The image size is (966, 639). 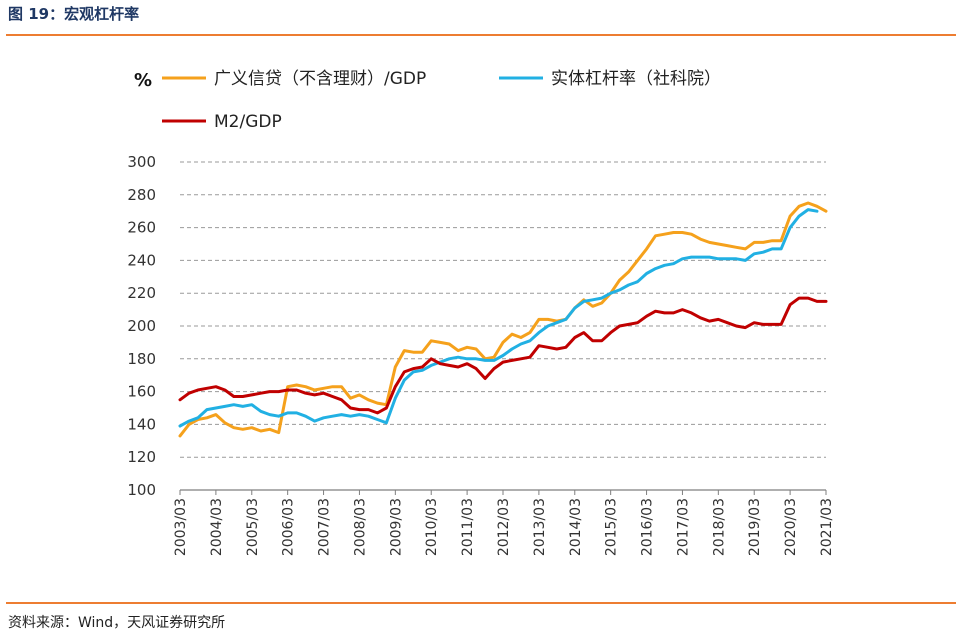 What do you see at coordinates (481, 35) in the screenshot?
I see `top-divider` at bounding box center [481, 35].